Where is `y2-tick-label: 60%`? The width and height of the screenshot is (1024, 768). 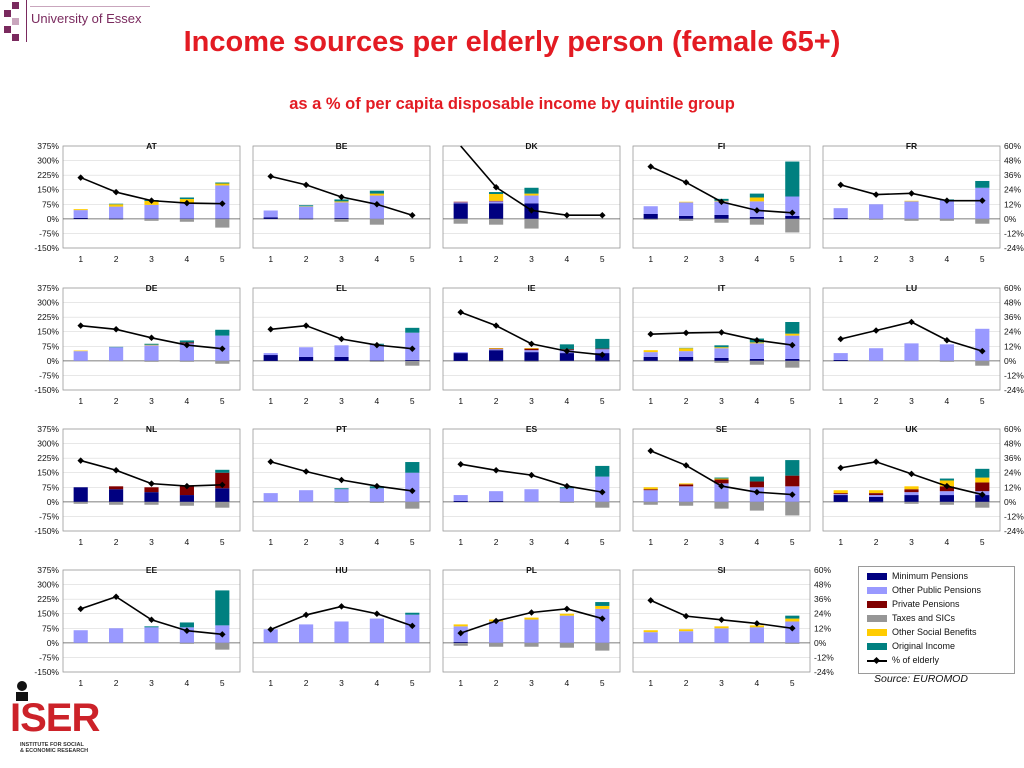 y2-tick-label: 60% is located at coordinates (822, 570).